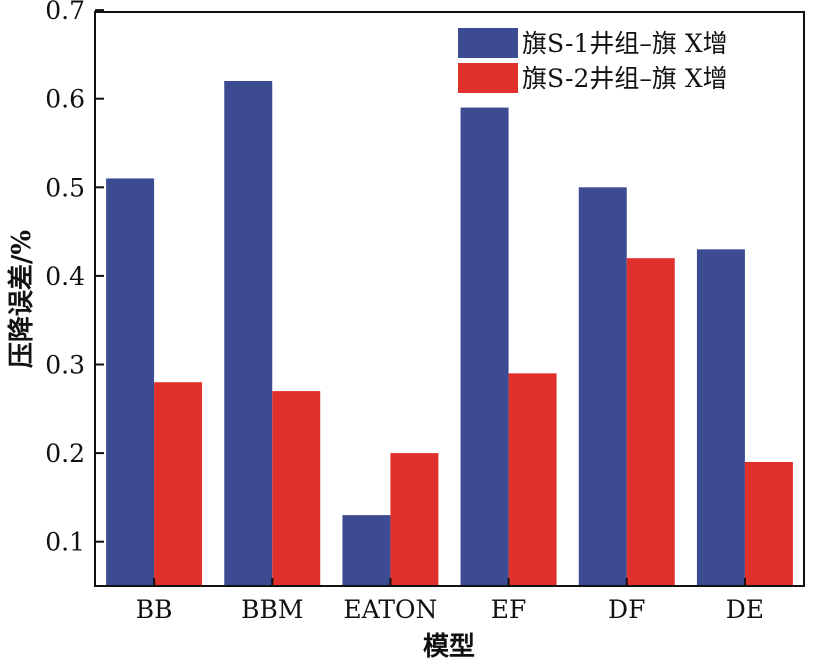  Describe the element at coordinates (509, 609) in the screenshot. I see `x-tick-label: EF` at that location.